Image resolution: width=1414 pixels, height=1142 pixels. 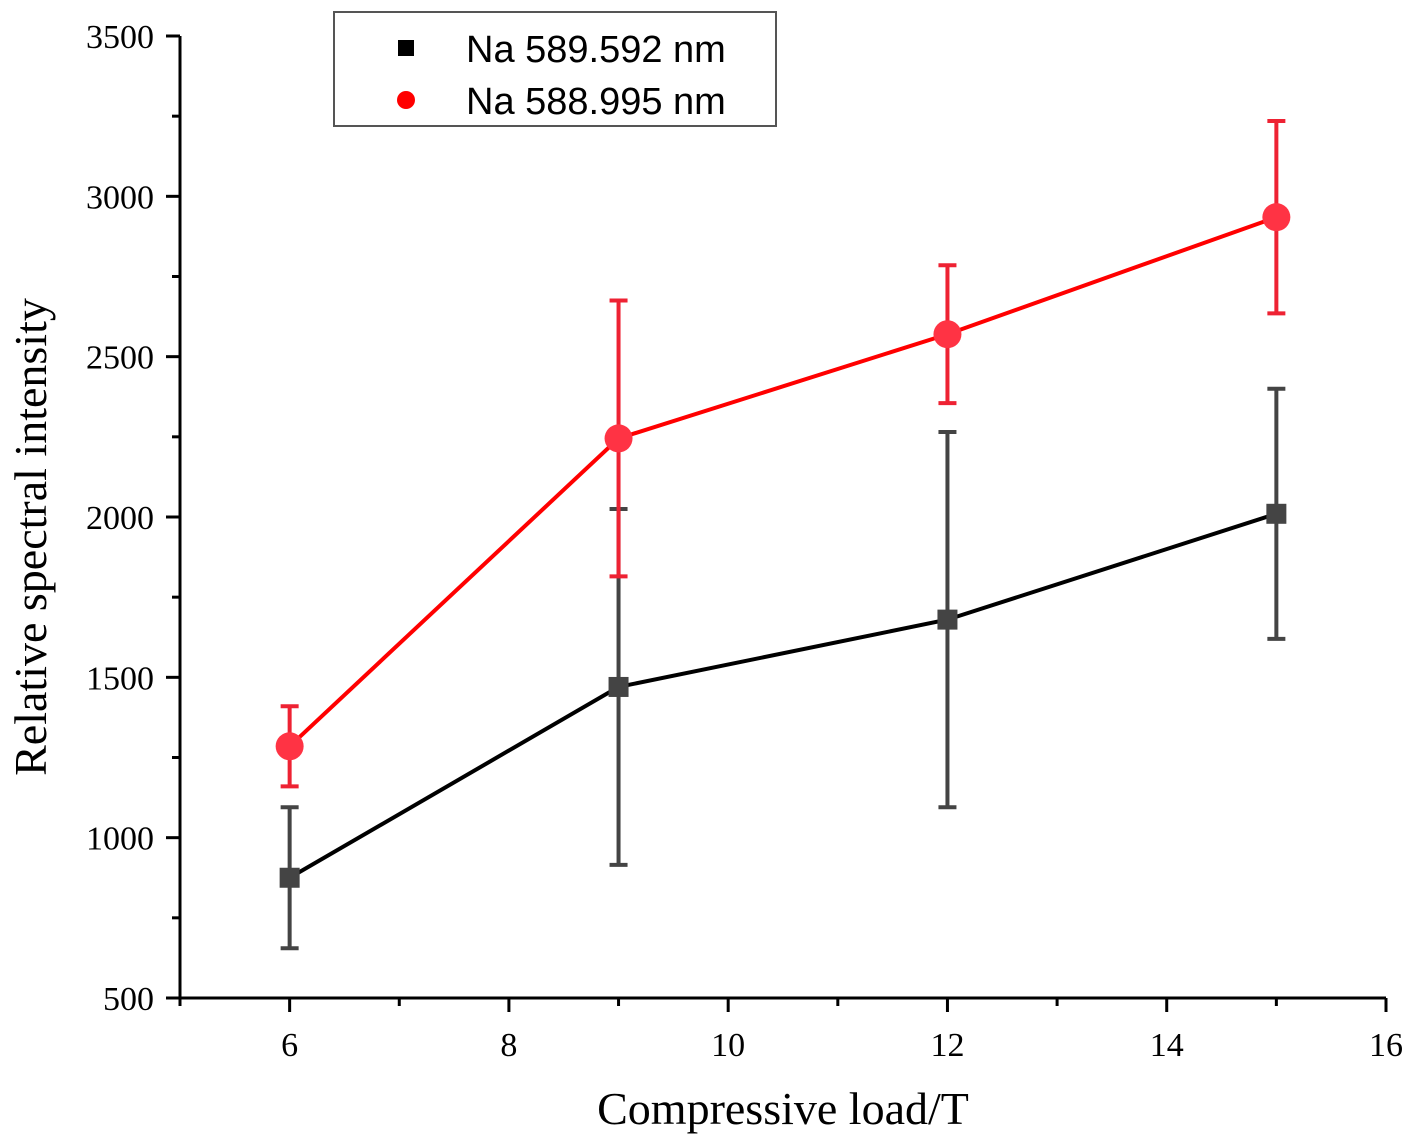 I want to click on y-tick-label: 2500, so click(x=120, y=358).